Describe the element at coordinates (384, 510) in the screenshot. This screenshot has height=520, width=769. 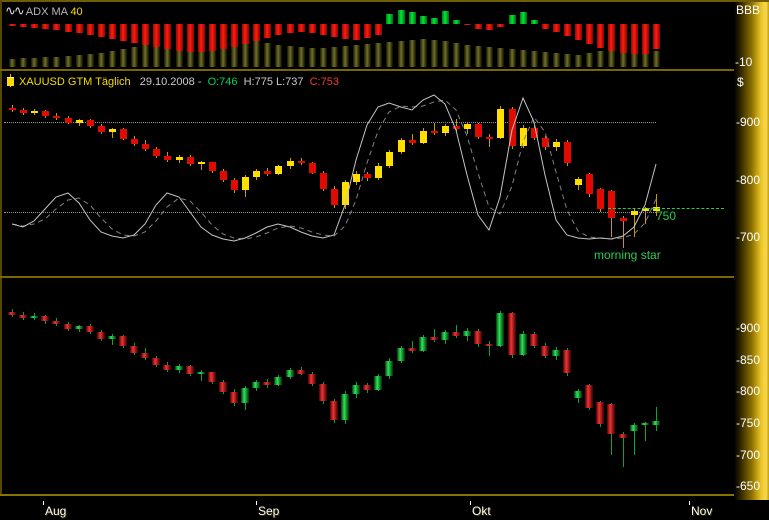
I see `time-axis` at that location.